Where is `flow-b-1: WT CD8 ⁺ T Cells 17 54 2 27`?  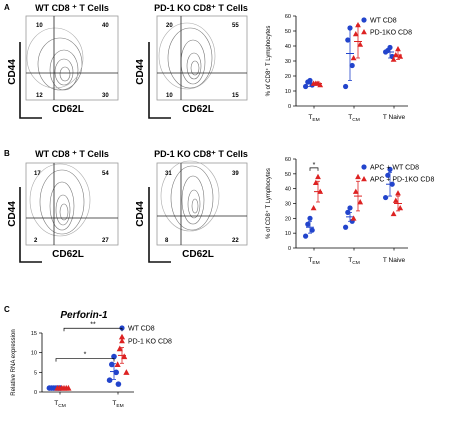
flow-b-1: WT CD8 ⁺ T Cells 17 54 2 27 is located at coordinates (72, 197).